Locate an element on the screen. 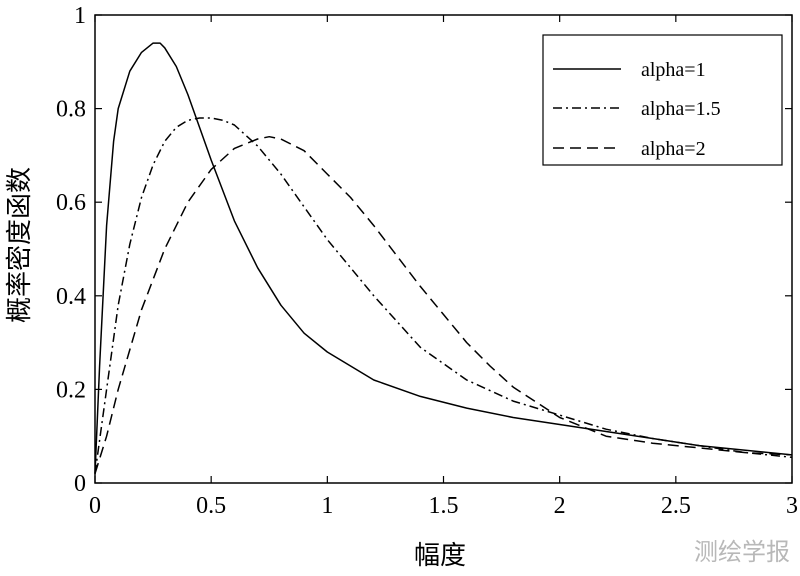 The height and width of the screenshot is (576, 800). x-tick-label: 1 is located at coordinates (327, 506).